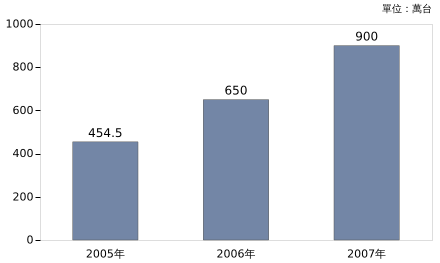  What do you see at coordinates (366, 254) in the screenshot?
I see `x-tick-label: 2007年` at bounding box center [366, 254].